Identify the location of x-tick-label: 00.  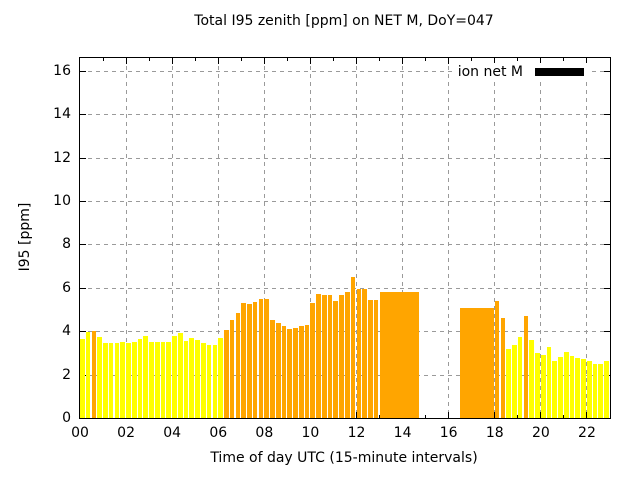
(80, 433).